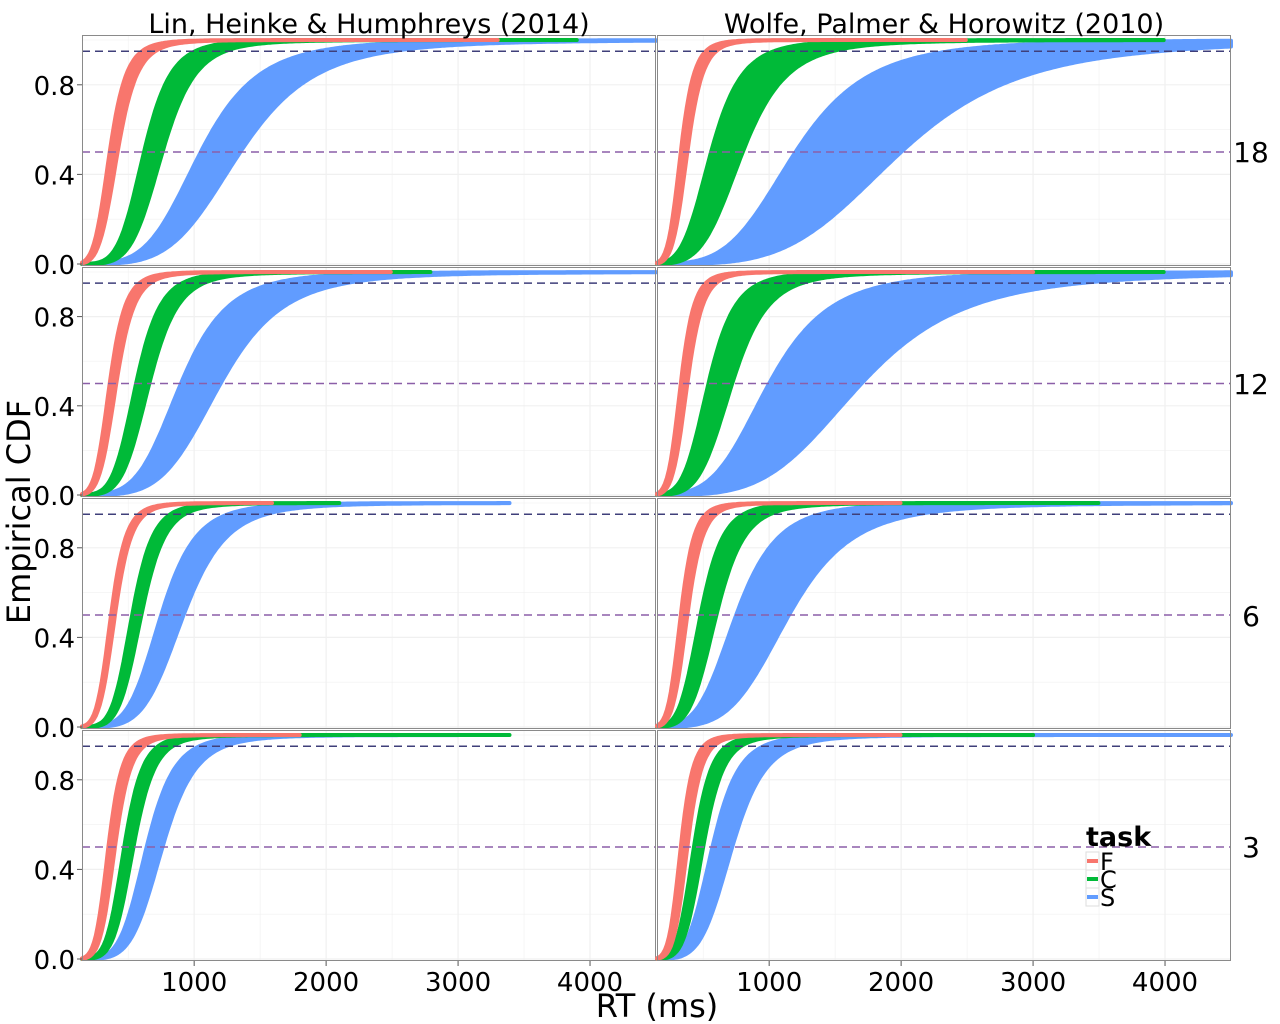 The image size is (1280, 1024). What do you see at coordinates (944, 24) in the screenshot?
I see `column-title-wolfe: Wolfe, Palmer & Horowitz (2010)` at bounding box center [944, 24].